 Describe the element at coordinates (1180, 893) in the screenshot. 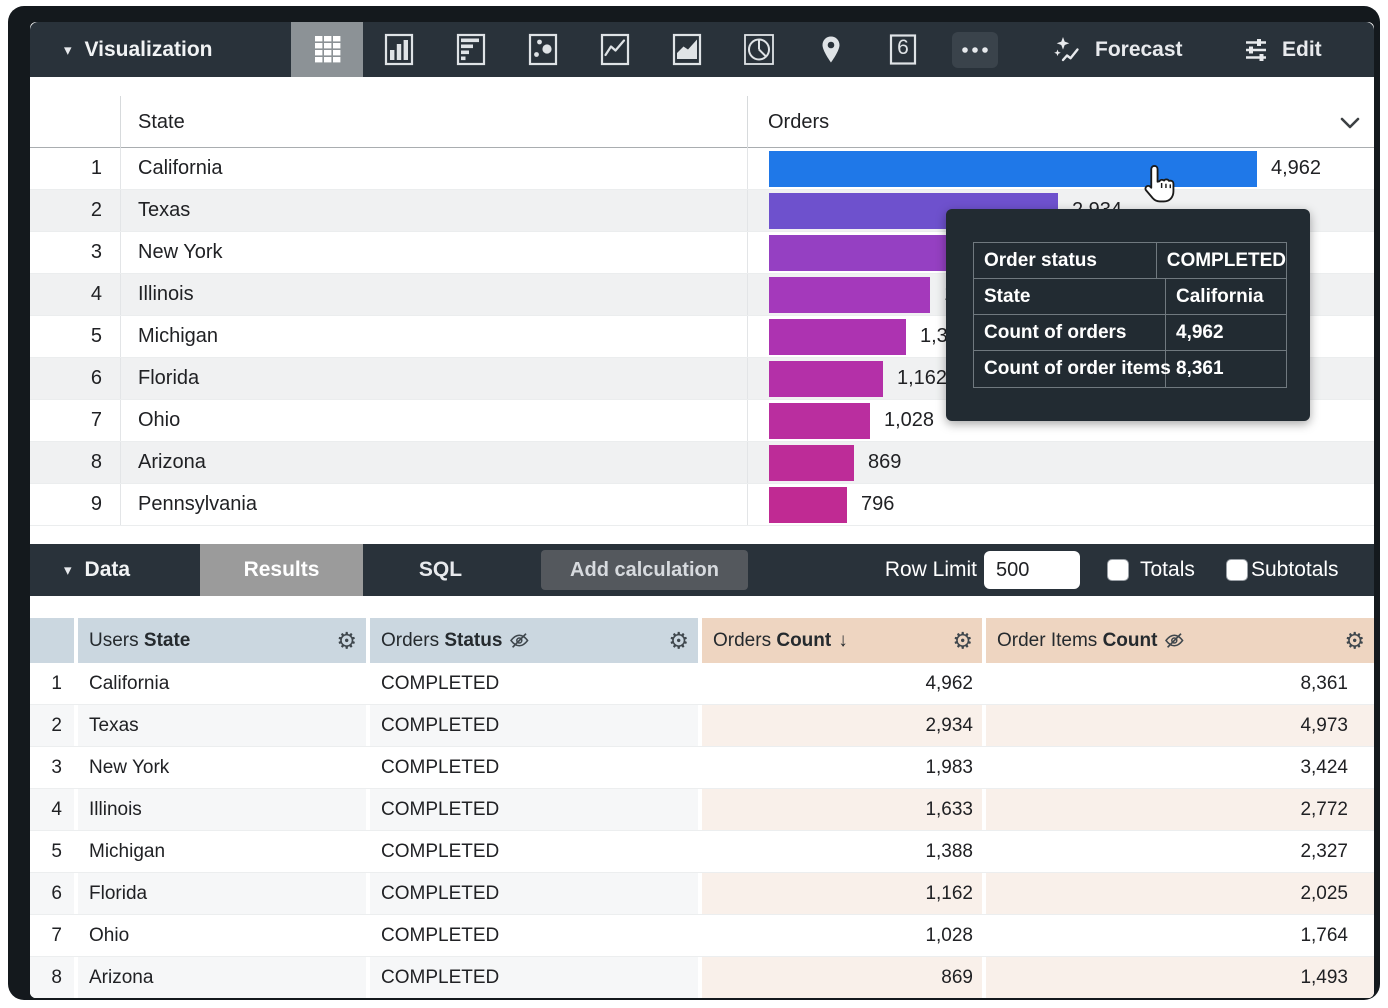

I see `data-cell-order-items-count: 2,025` at that location.